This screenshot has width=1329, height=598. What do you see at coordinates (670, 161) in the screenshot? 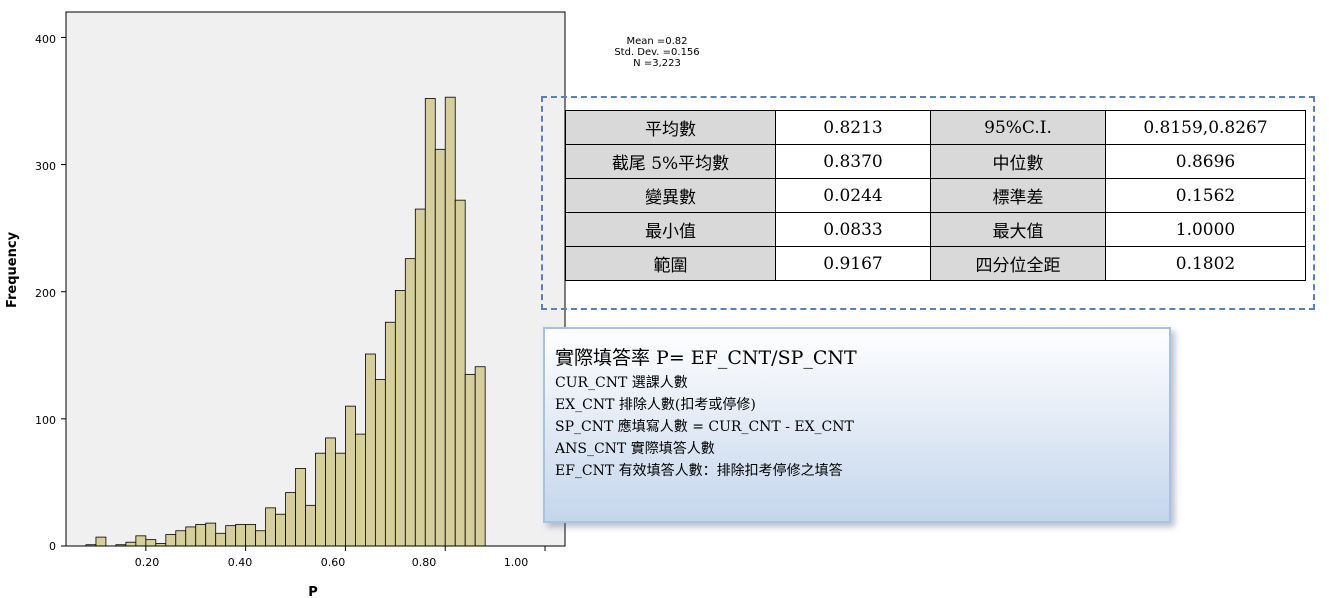
I see `table-cell: 截尾 5%平均數` at bounding box center [670, 161].